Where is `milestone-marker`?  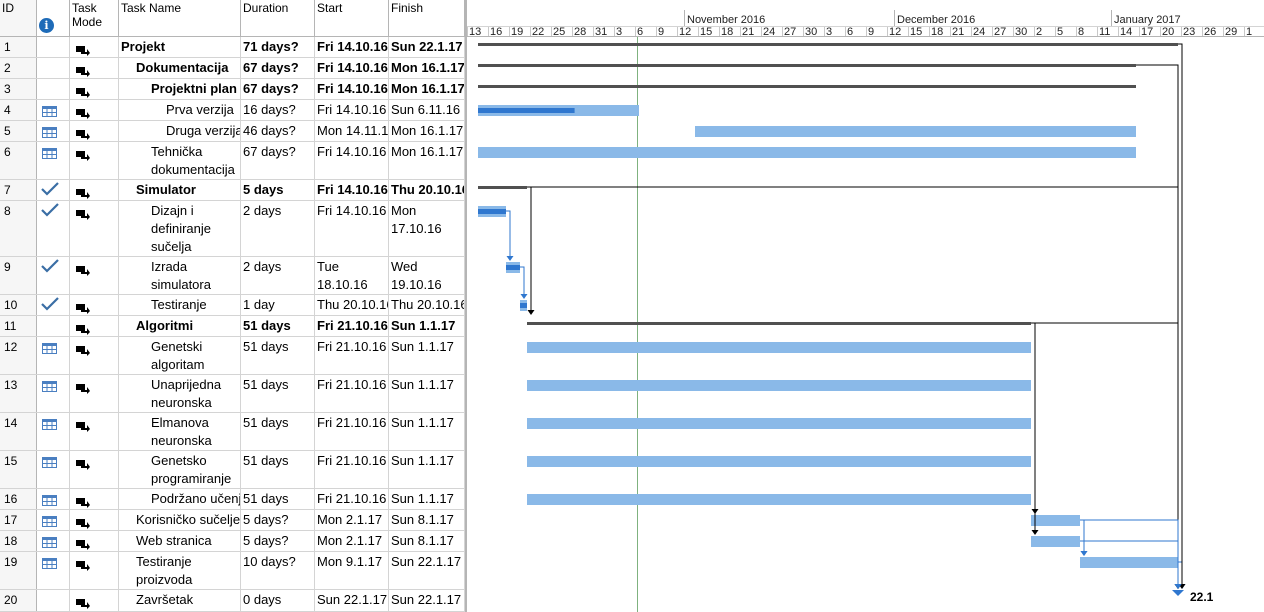 milestone-marker is located at coordinates (1178, 593).